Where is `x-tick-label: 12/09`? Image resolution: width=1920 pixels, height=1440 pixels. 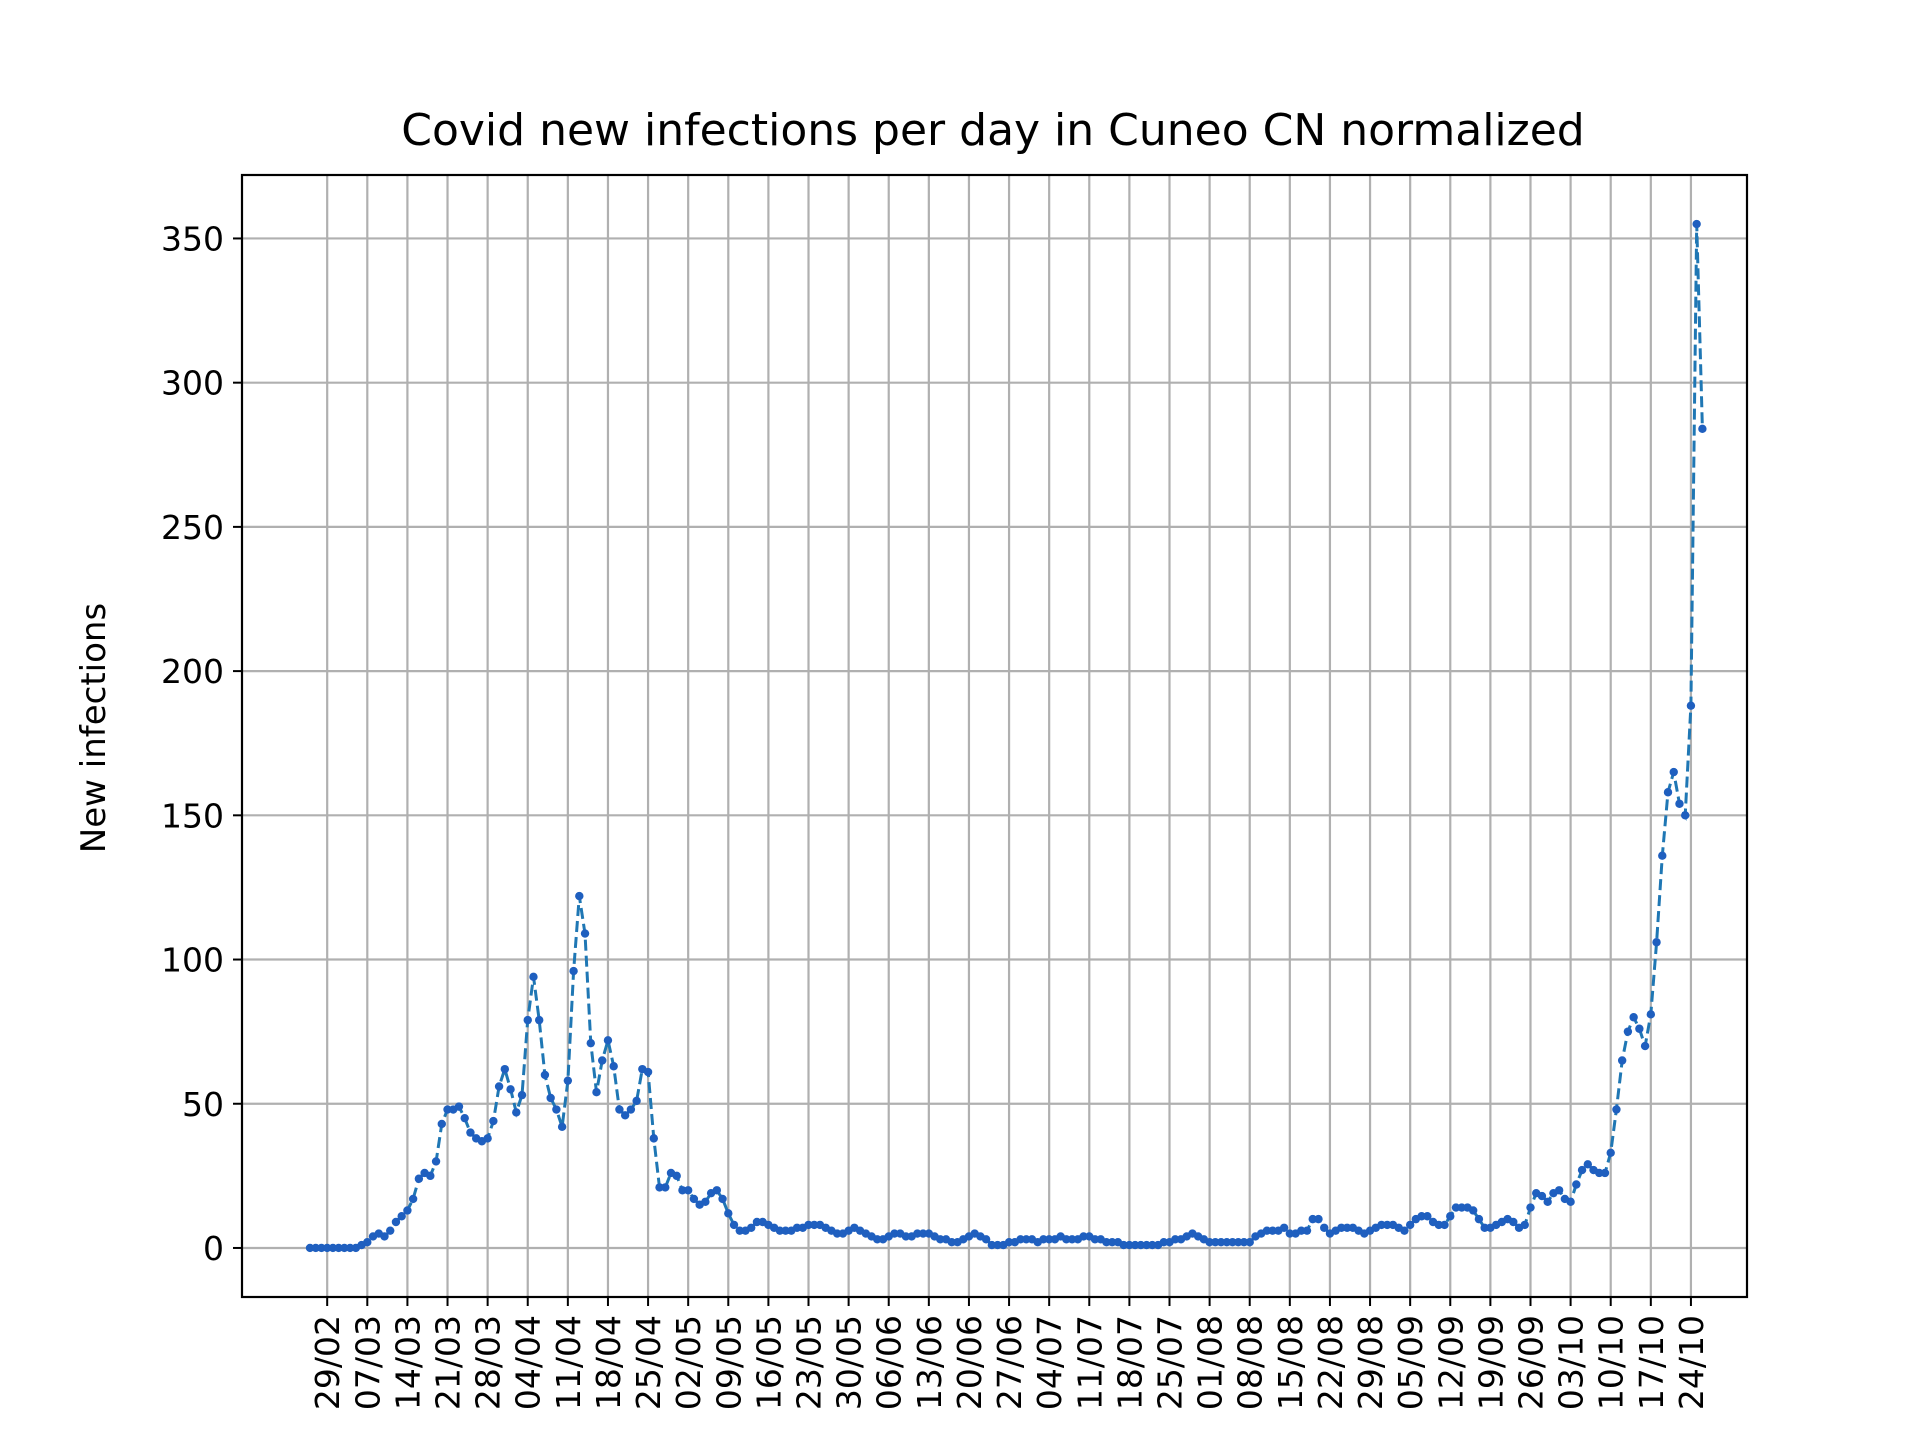 x-tick-label: 12/09 is located at coordinates (1450, 1362).